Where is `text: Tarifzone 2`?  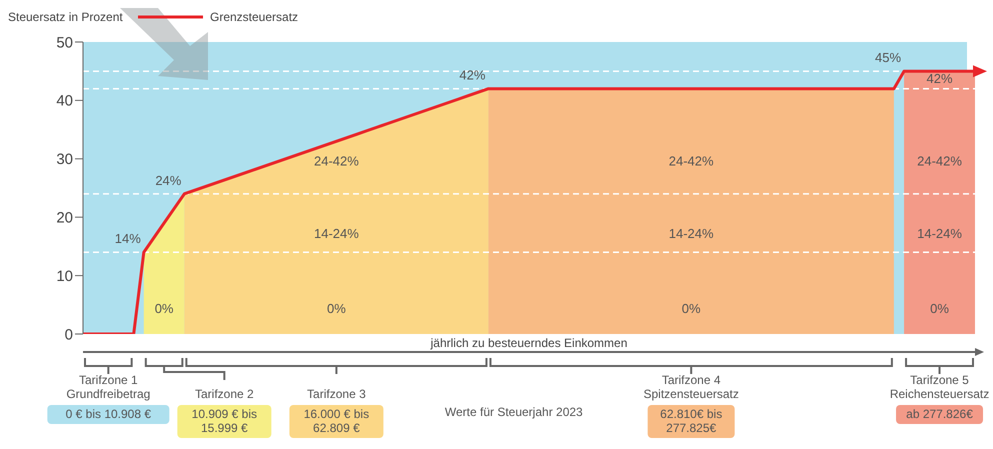
text: Tarifzone 2 is located at coordinates (224, 394).